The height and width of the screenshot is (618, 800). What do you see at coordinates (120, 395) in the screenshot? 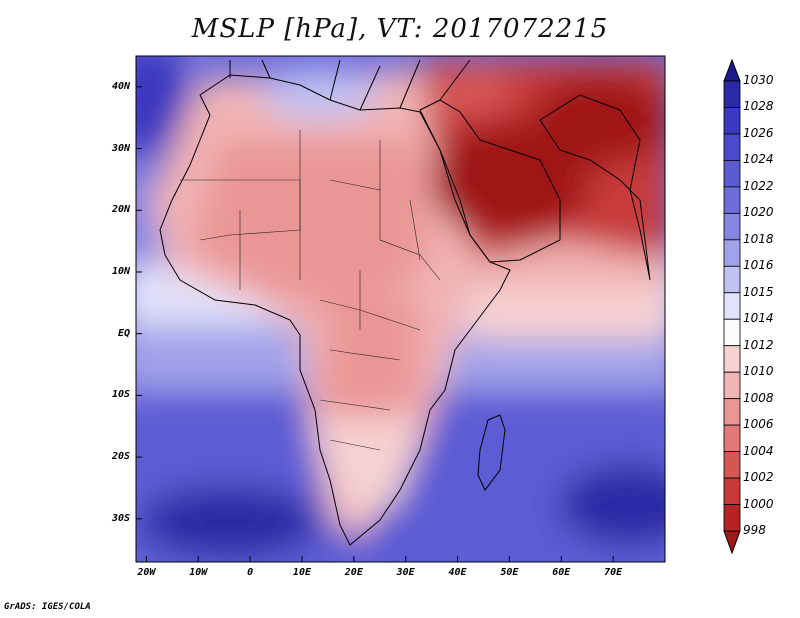
I see `lat-label-10s: 10S` at bounding box center [120, 395].